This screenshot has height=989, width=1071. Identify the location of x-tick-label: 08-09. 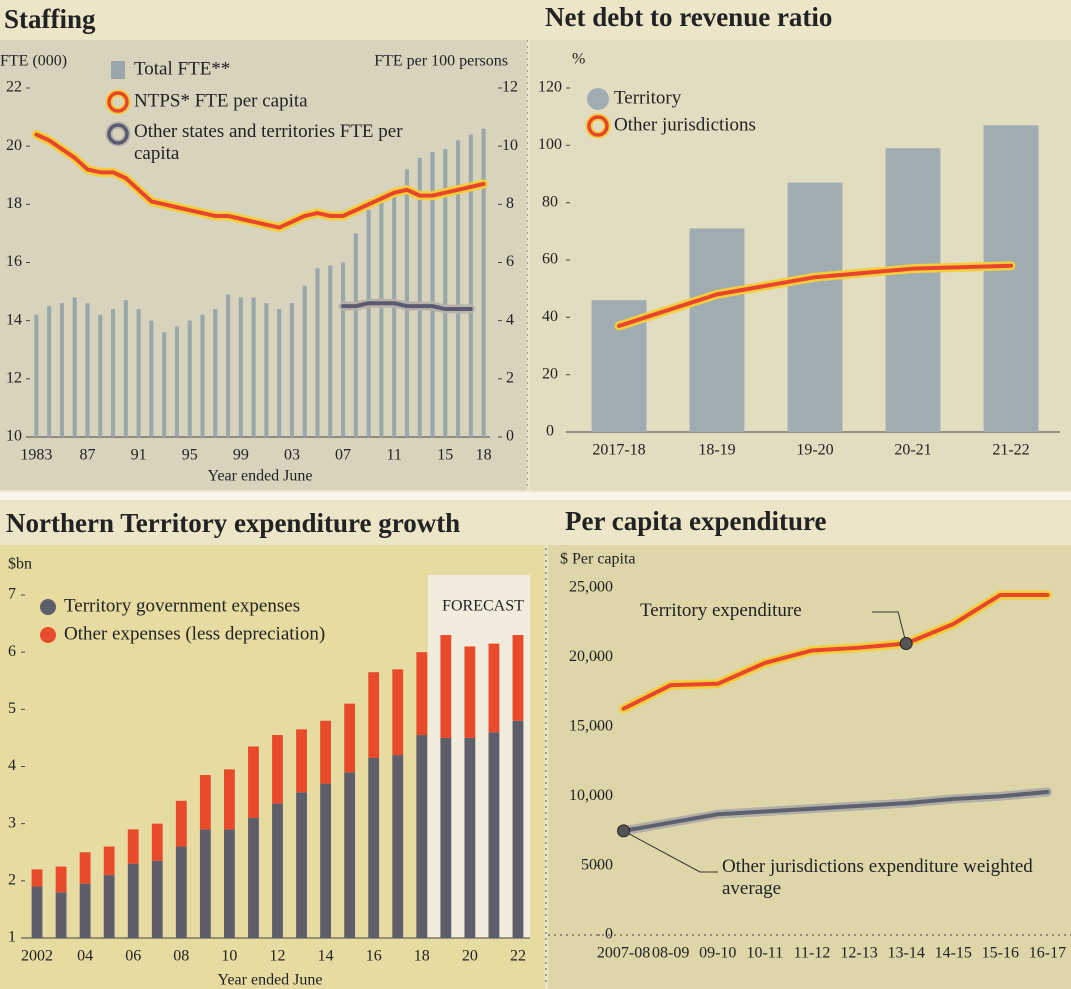
(670, 953).